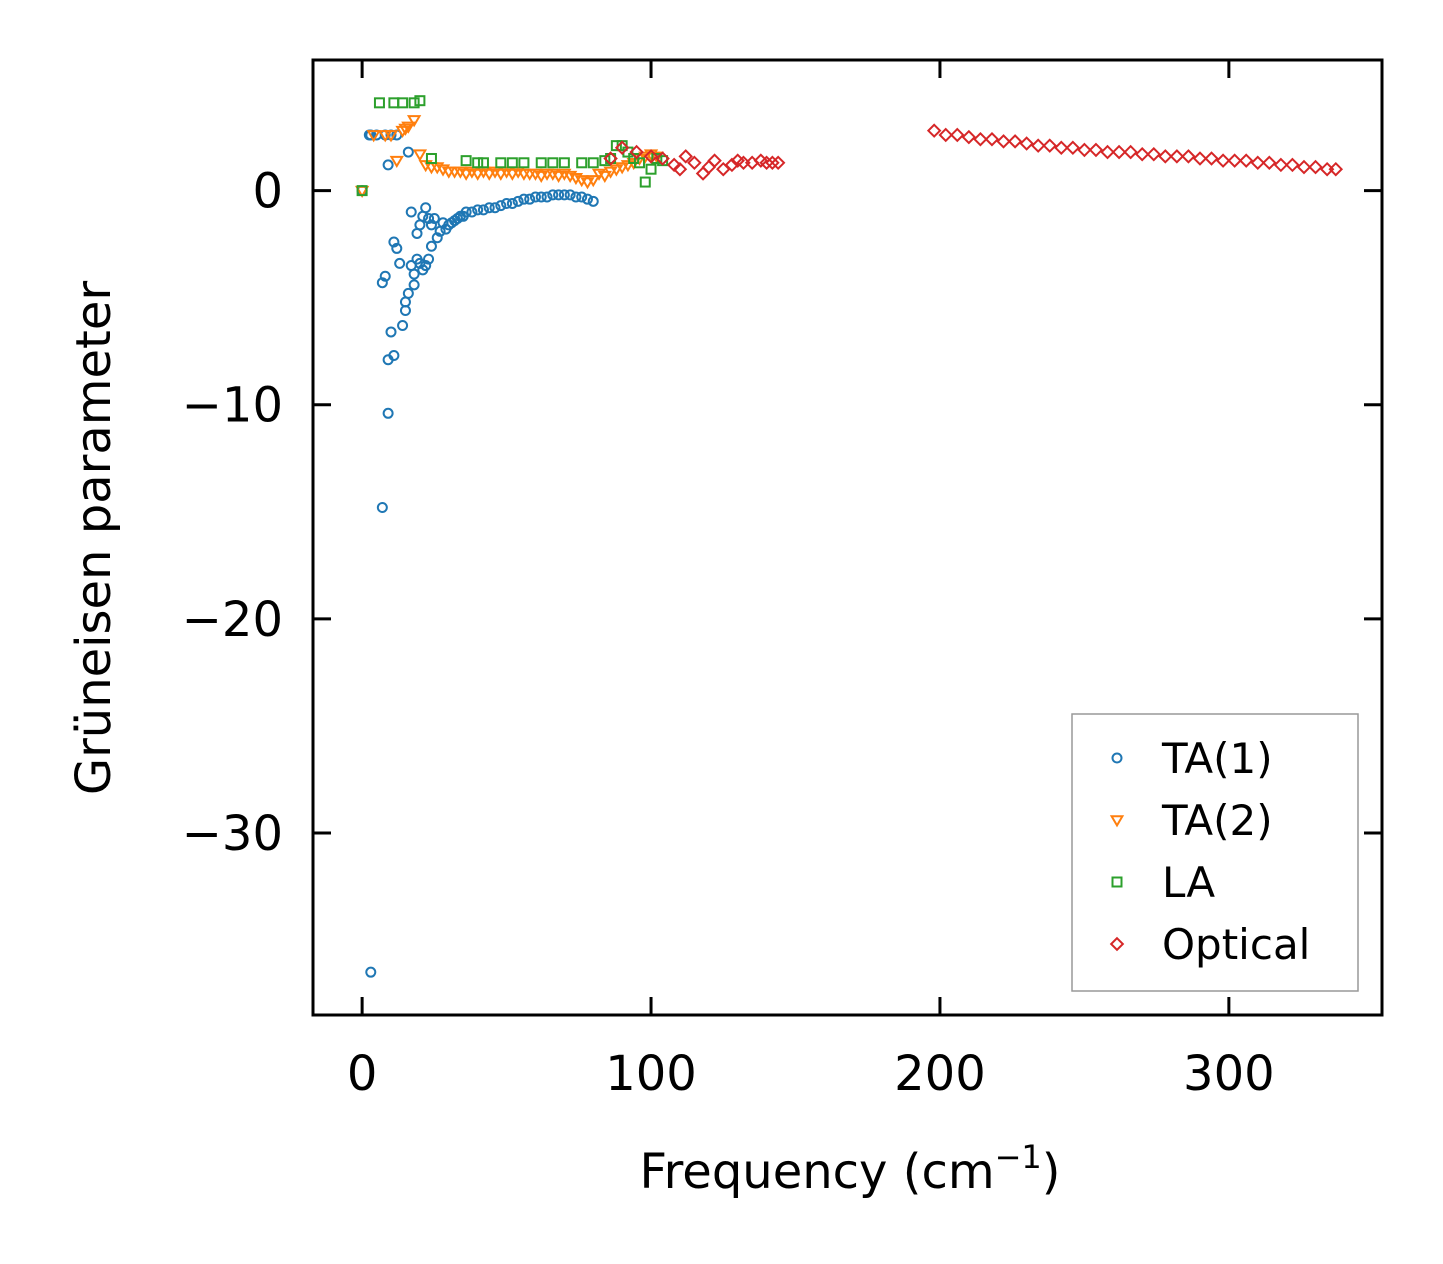 Image resolution: width=1443 pixels, height=1264 pixels. I want to click on x-tick-label-0: 0, so click(362, 1074).